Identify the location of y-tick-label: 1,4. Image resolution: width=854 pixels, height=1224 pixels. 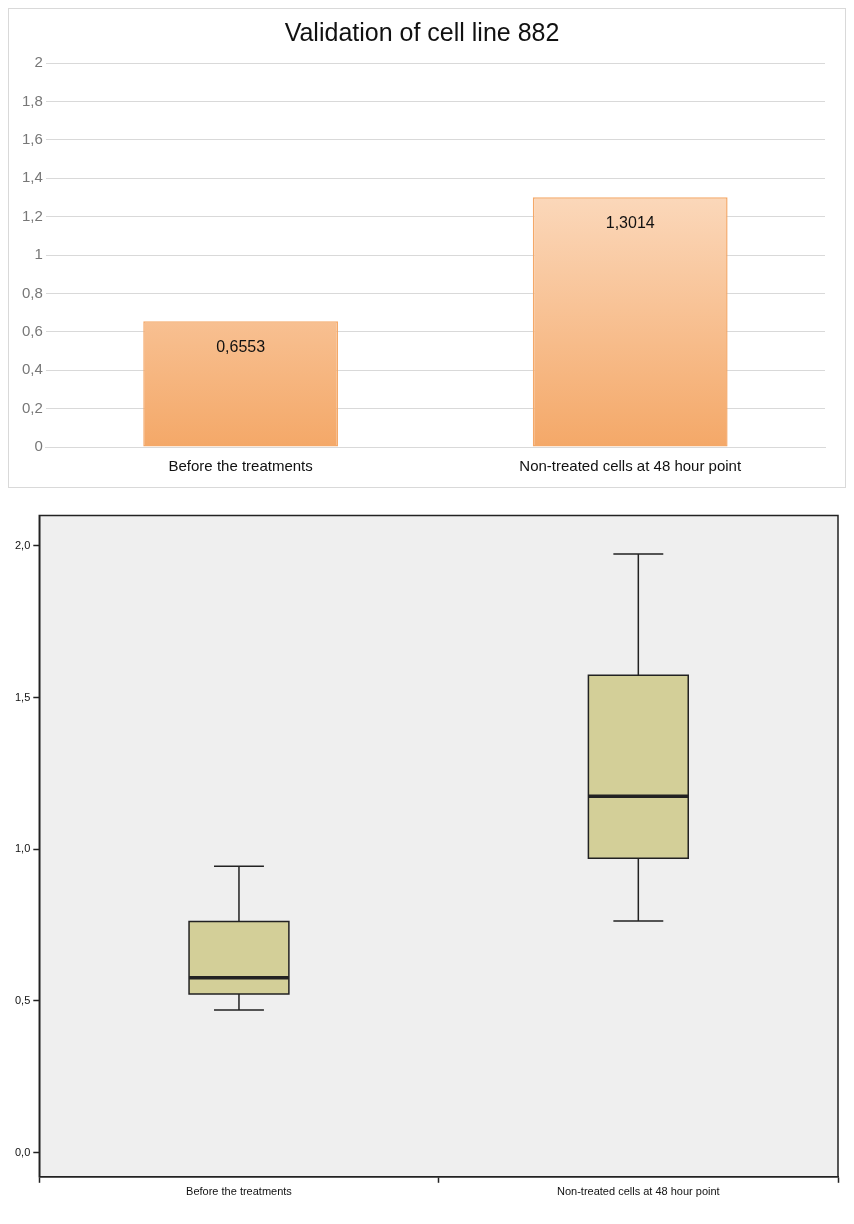
(32, 177).